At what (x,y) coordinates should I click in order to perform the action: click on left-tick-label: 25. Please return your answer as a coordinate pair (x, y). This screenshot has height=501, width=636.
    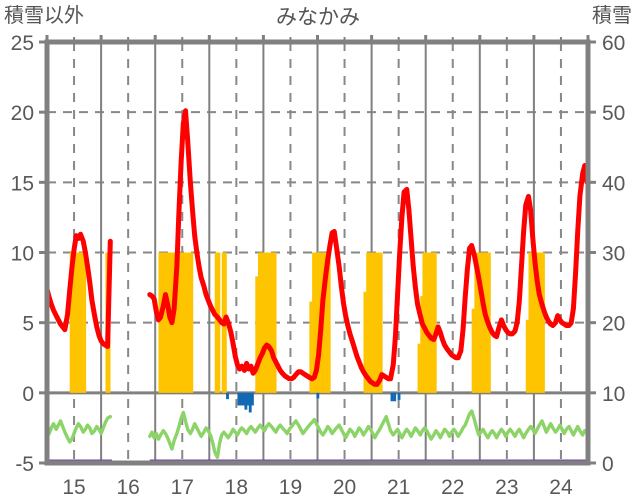
    Looking at the image, I should click on (22, 43).